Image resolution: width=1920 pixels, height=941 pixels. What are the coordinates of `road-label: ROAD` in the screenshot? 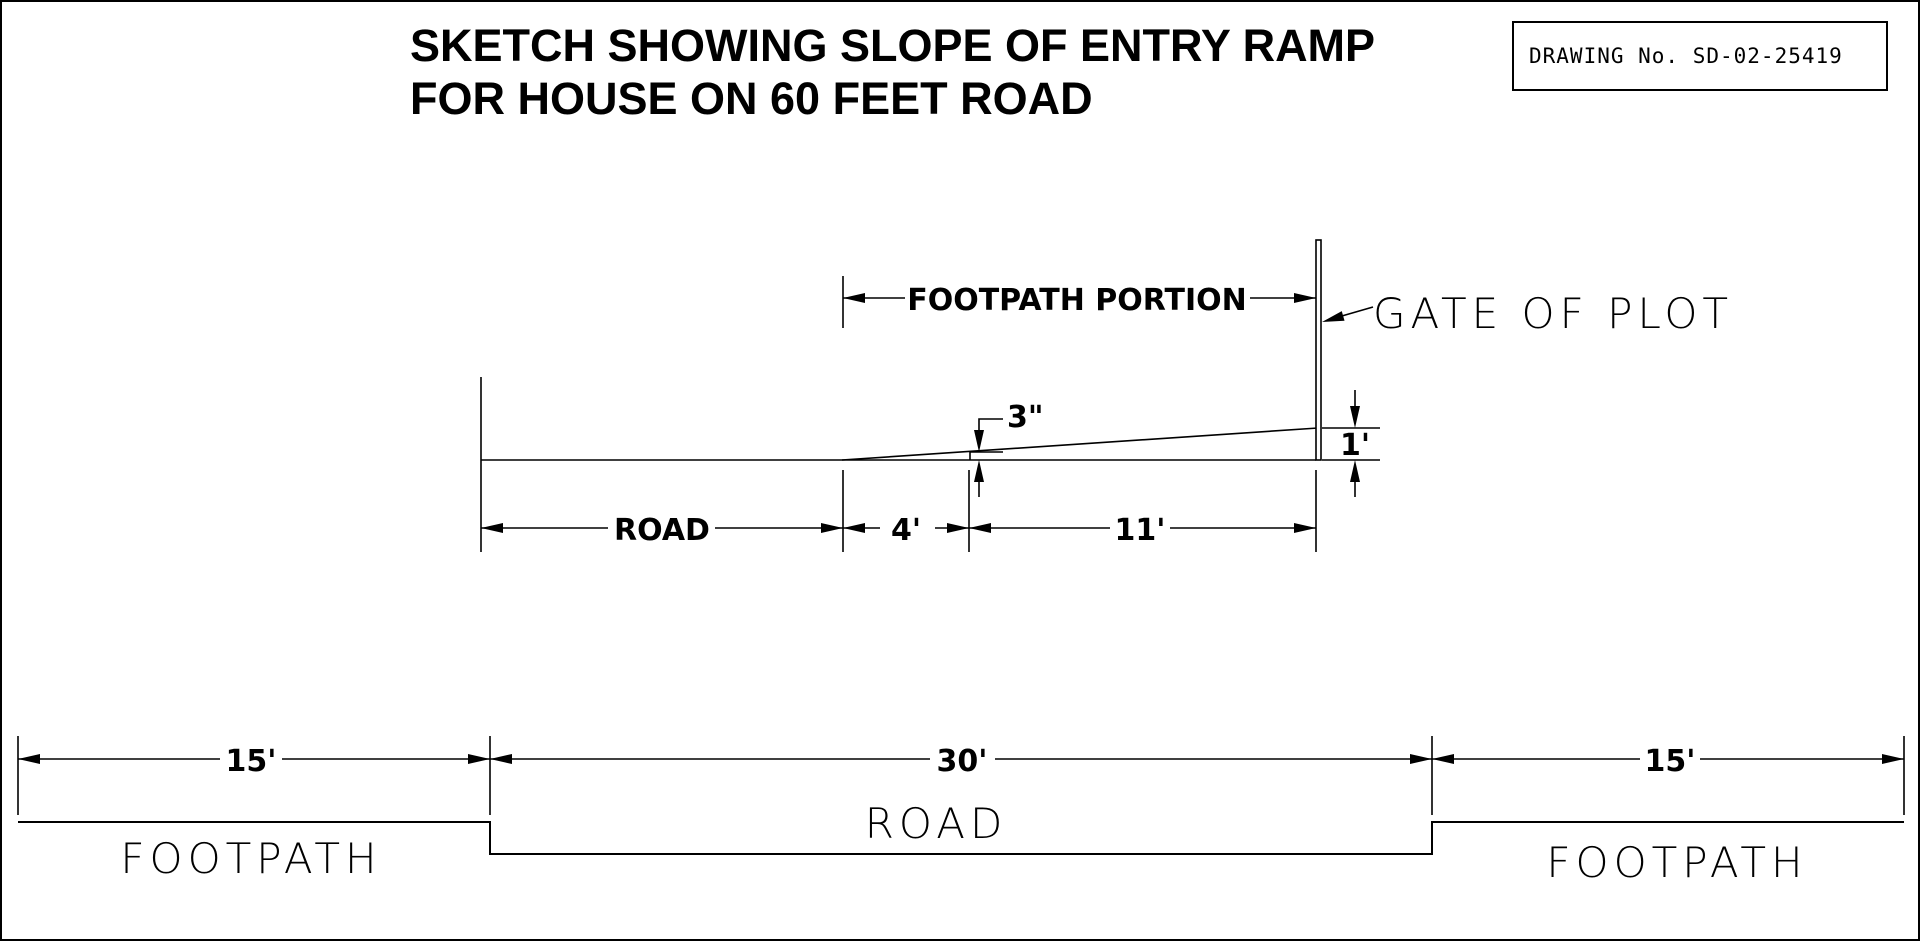 It's located at (936, 823).